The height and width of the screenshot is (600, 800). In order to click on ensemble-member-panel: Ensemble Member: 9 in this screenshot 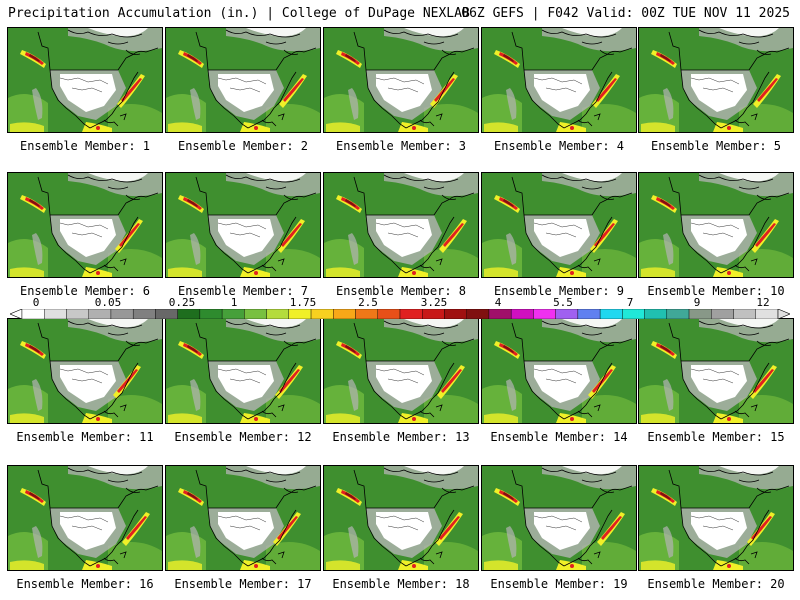, I will do `click(559, 235)`.